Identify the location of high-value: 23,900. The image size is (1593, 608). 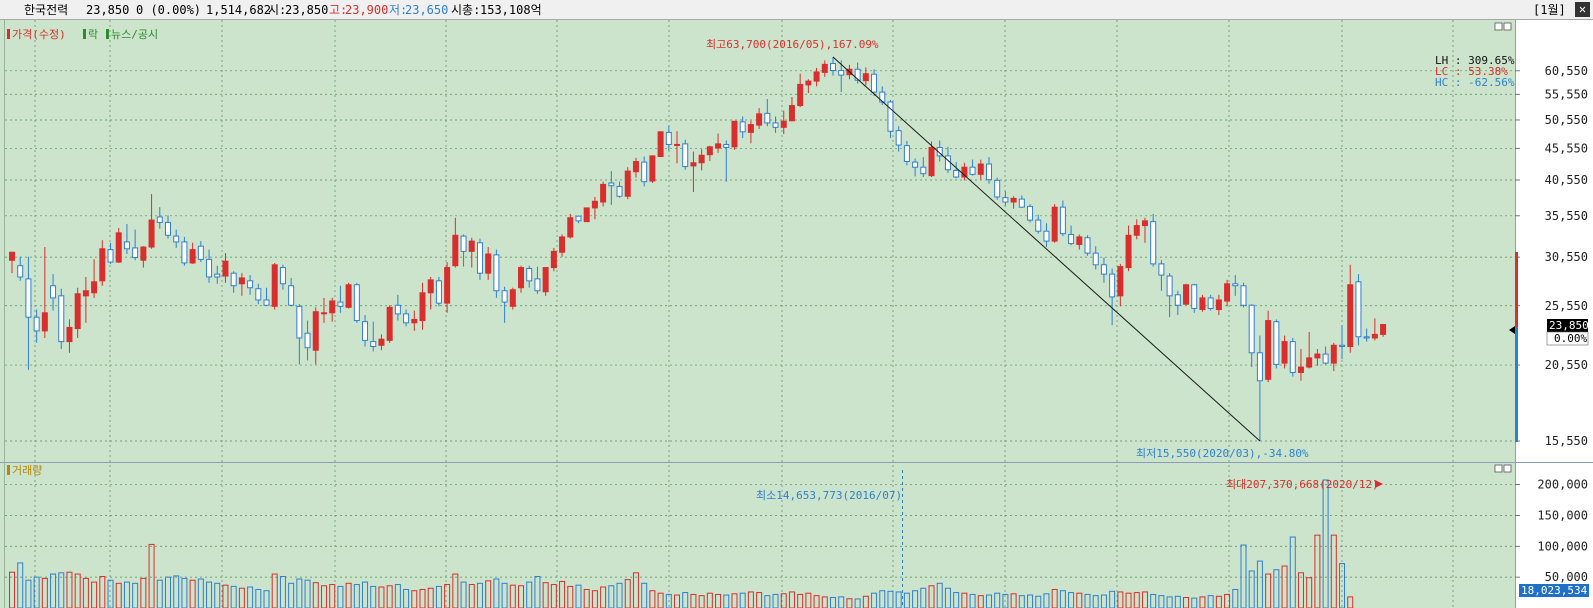
(367, 10).